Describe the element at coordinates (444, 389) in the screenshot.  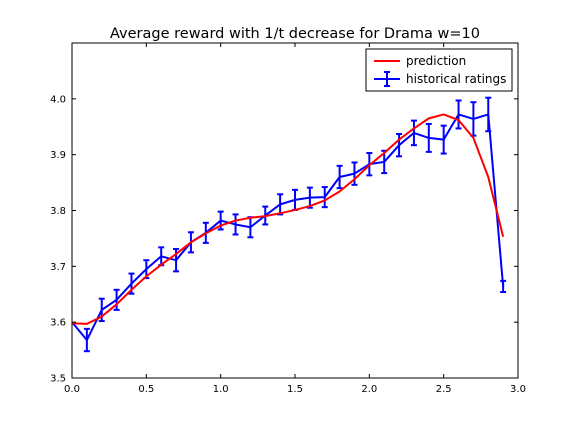
I see `x-tick-label: 2.5` at that location.